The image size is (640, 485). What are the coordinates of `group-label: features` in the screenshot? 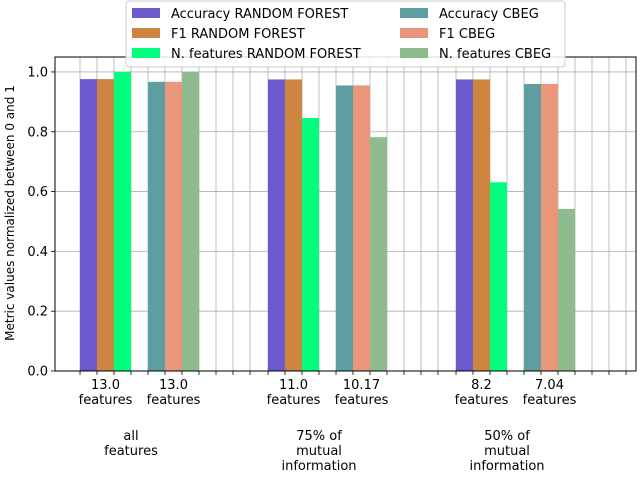 It's located at (131, 451).